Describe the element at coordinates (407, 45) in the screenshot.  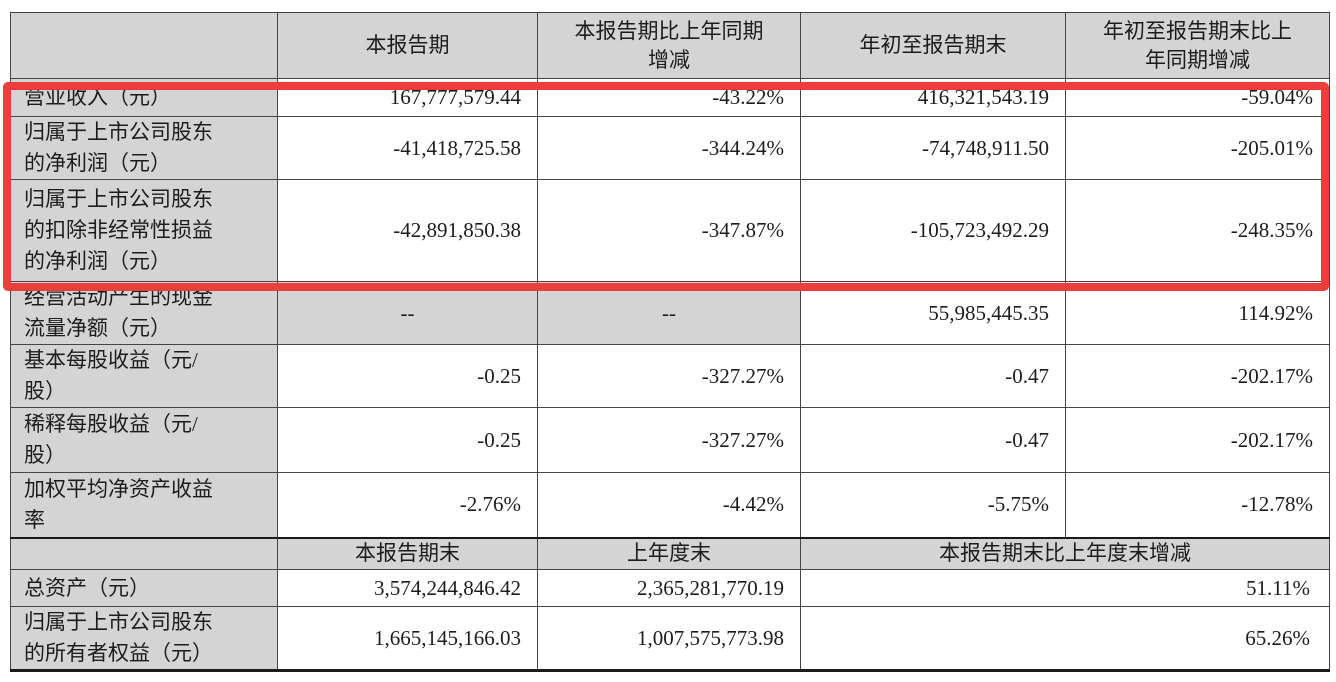
I see `column-header: 本报告期` at that location.